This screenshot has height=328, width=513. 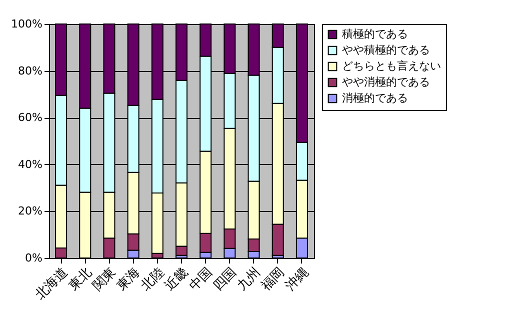 What do you see at coordinates (33, 258) in the screenshot?
I see `y-tick-label: 0%` at bounding box center [33, 258].